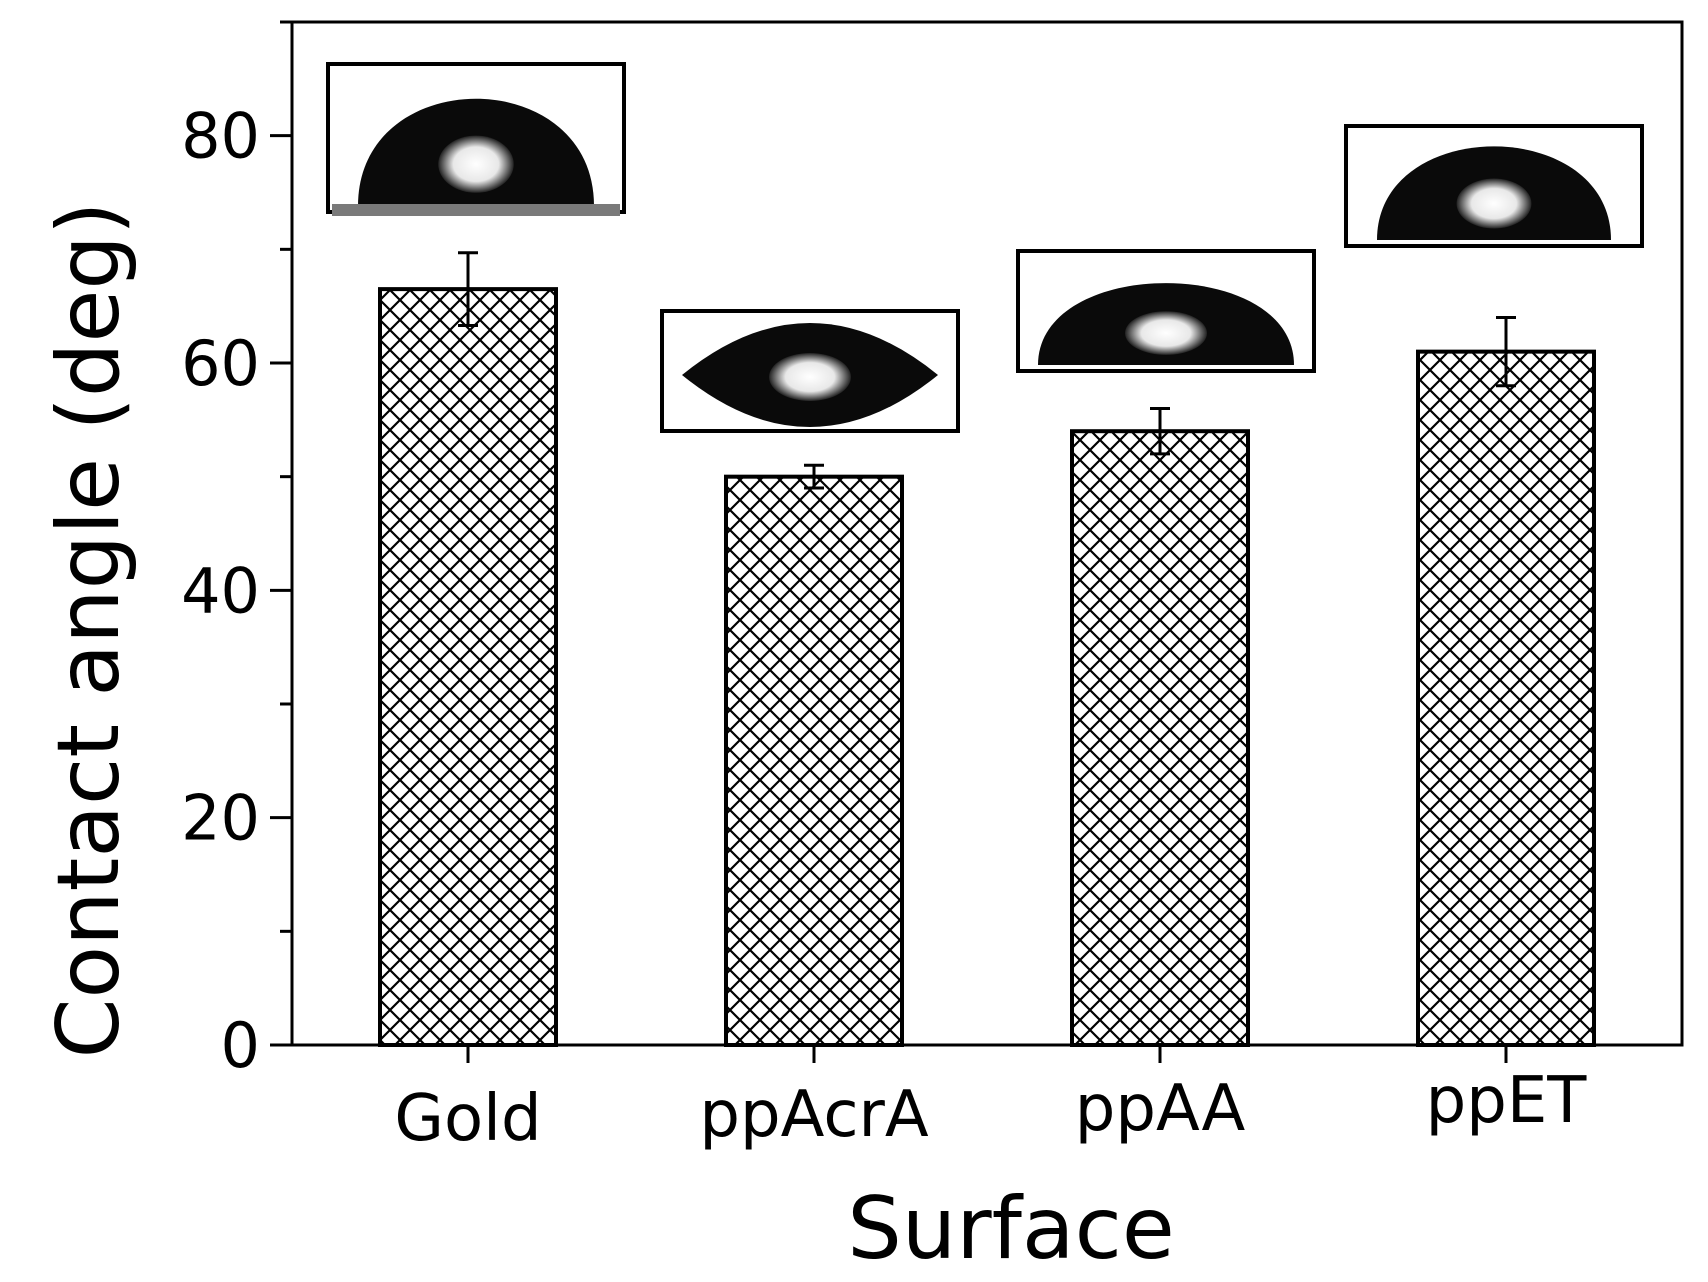 Image resolution: width=1708 pixels, height=1282 pixels. Describe the element at coordinates (1507, 1101) in the screenshot. I see `x-tick-label: ppET` at that location.